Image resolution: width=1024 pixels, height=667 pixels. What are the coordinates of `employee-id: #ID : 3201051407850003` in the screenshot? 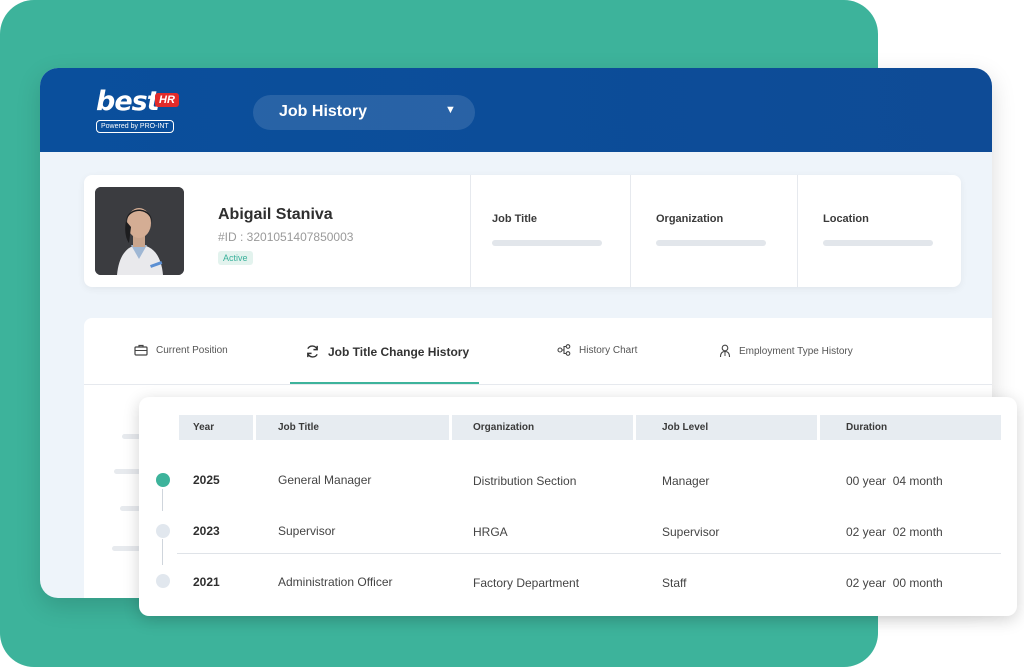 It's located at (286, 237).